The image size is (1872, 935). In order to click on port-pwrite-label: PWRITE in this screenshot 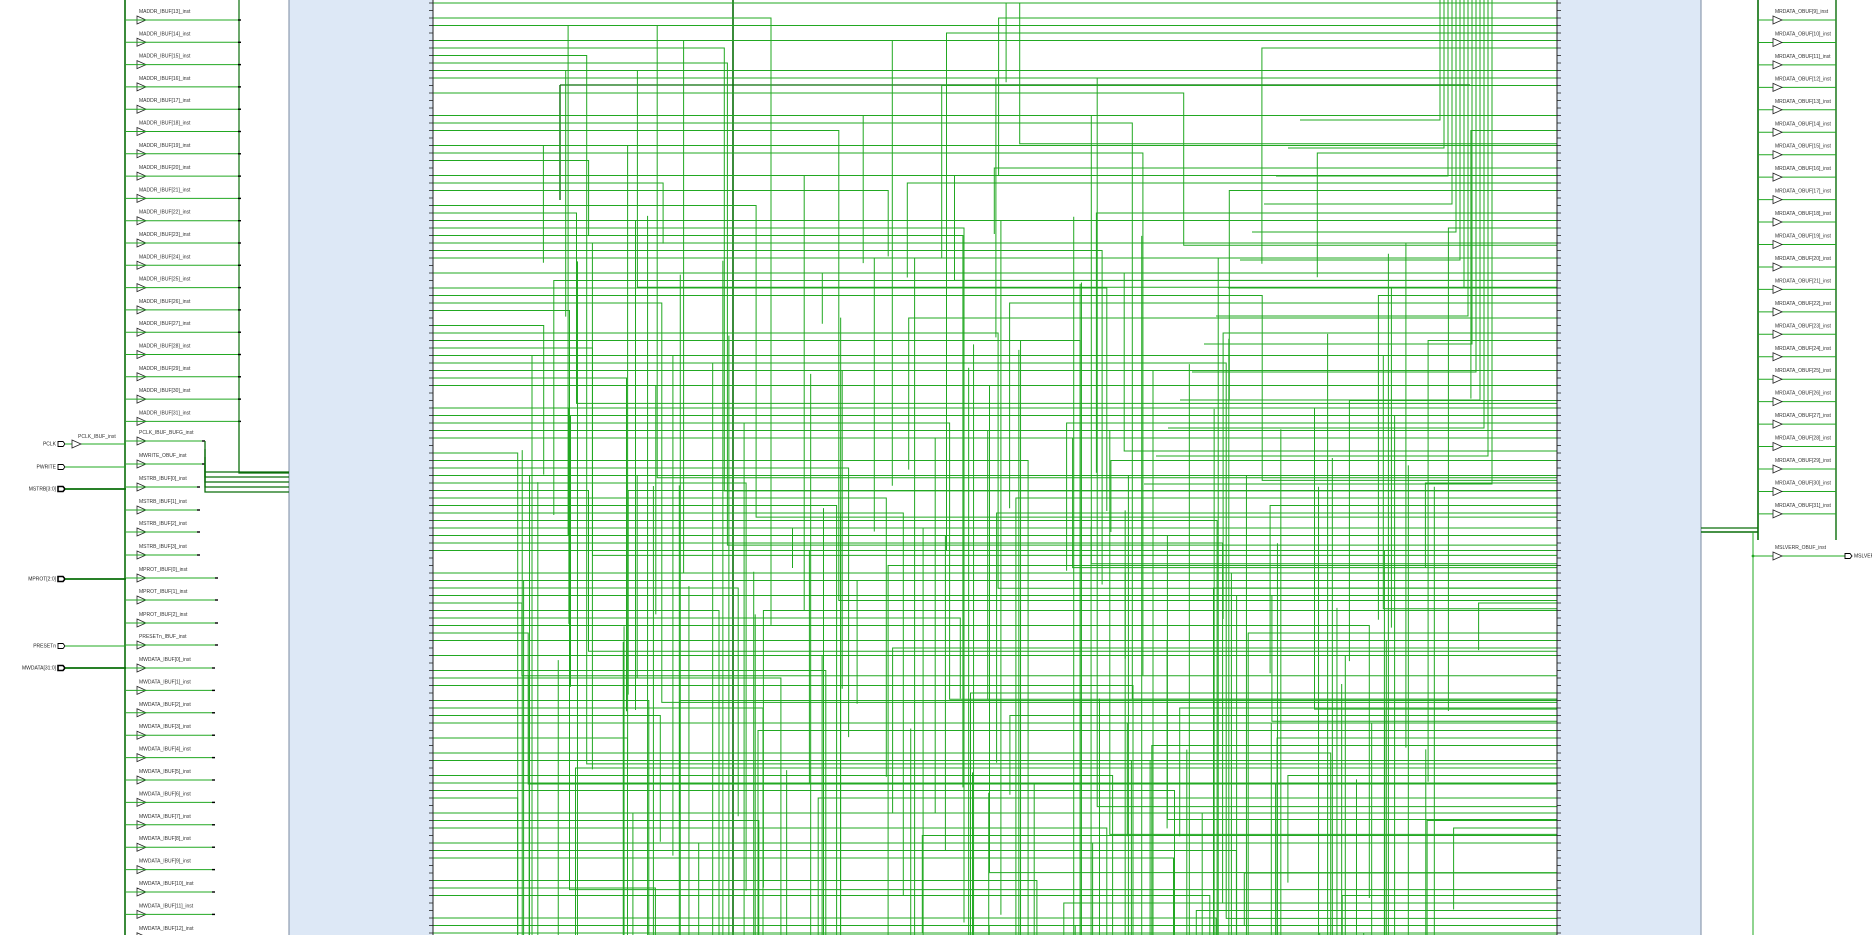, I will do `click(47, 468)`.